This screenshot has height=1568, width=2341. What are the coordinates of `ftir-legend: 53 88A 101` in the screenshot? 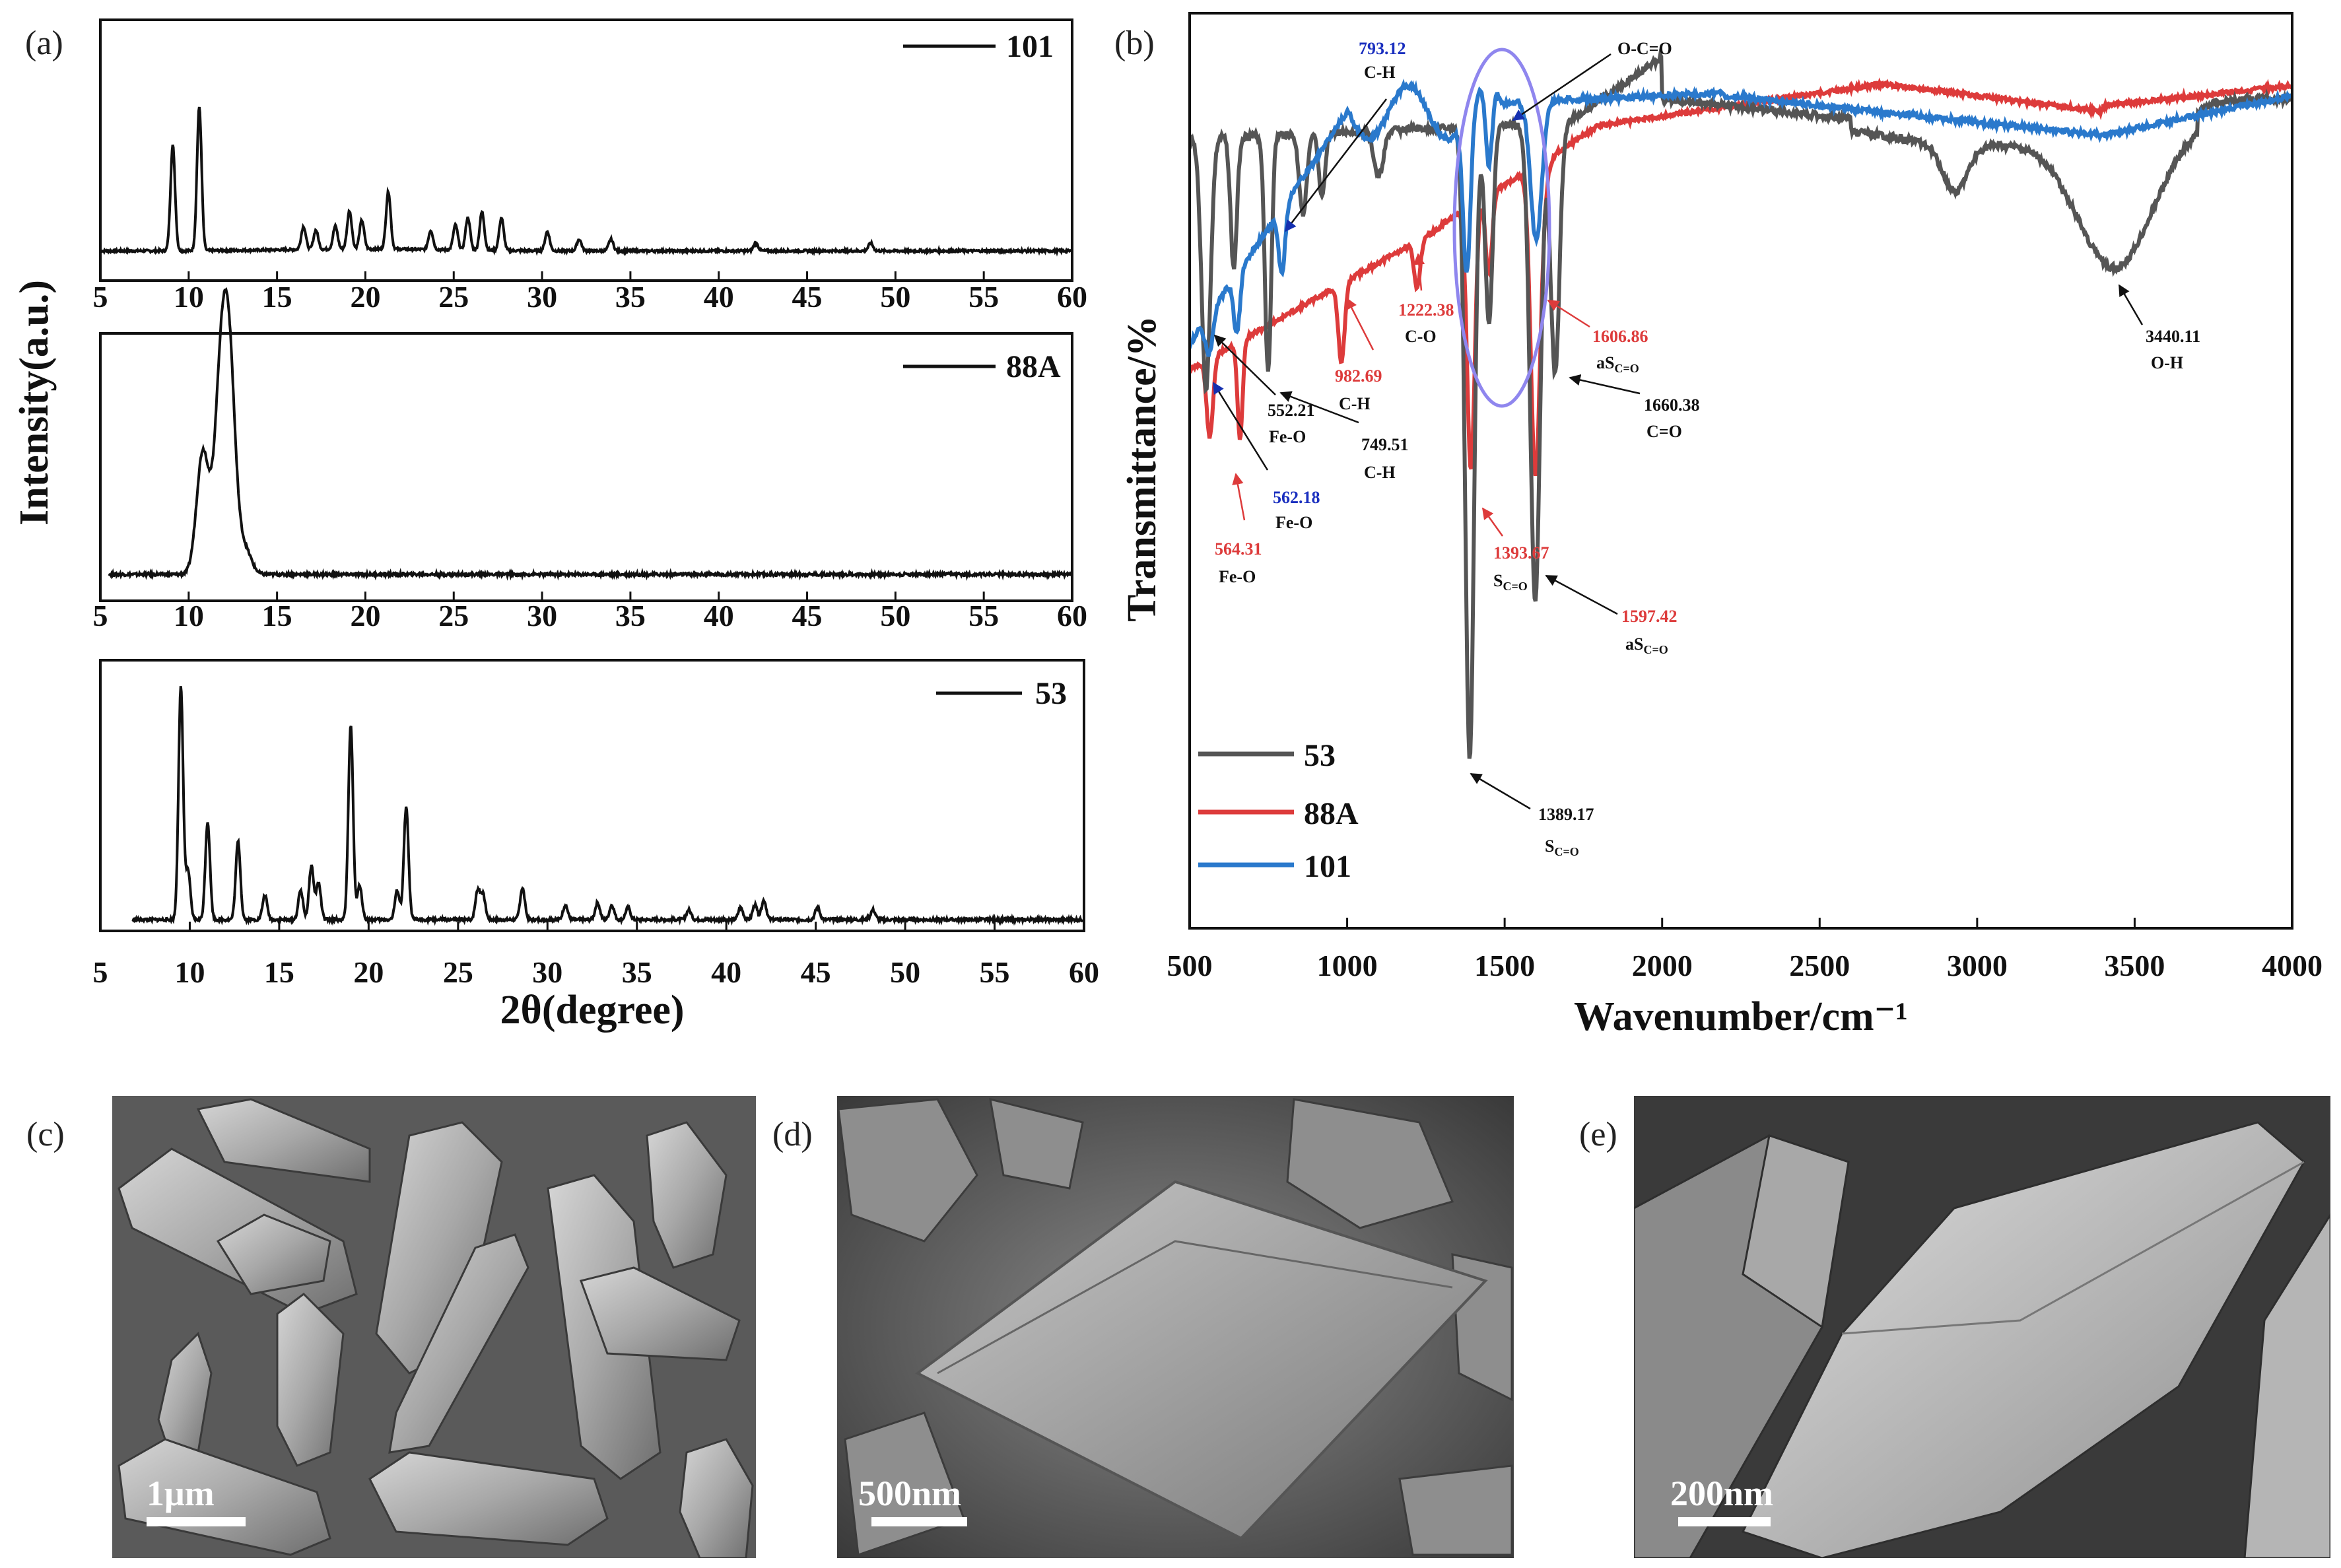 It's located at (1279, 811).